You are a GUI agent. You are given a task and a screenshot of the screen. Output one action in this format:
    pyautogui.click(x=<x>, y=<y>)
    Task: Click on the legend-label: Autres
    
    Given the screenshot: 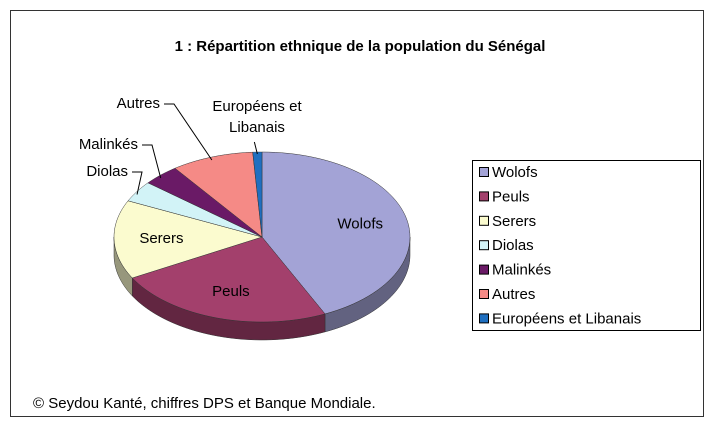 What is the action you would take?
    pyautogui.click(x=513, y=294)
    